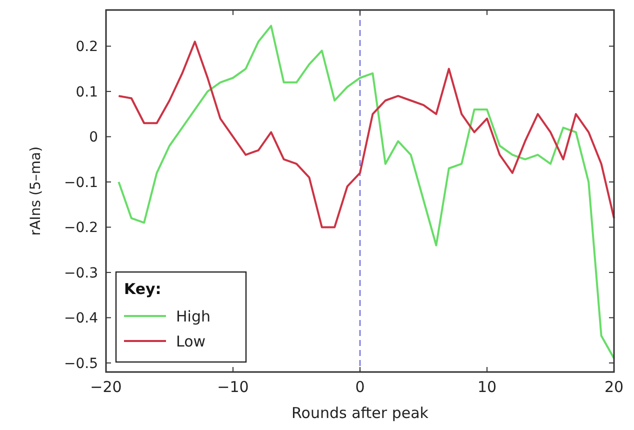  Describe the element at coordinates (614, 387) in the screenshot. I see `x-tick-label: 20` at that location.